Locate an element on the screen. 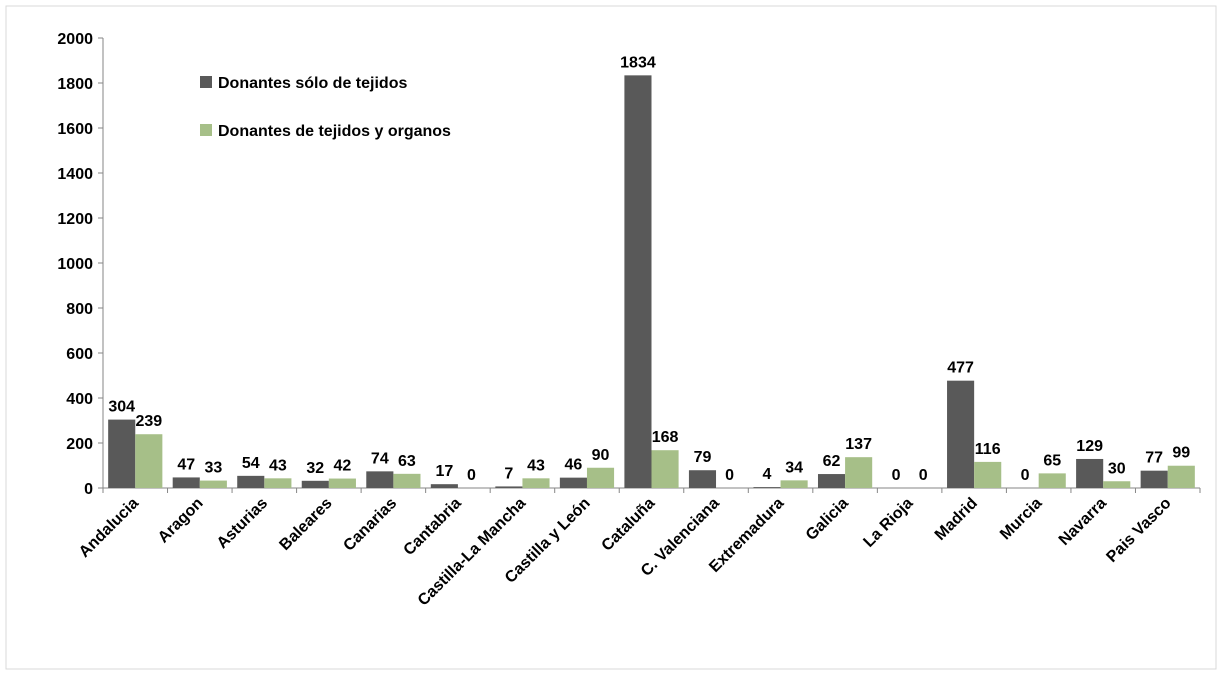 The width and height of the screenshot is (1223, 677). data-label: 32 is located at coordinates (315, 468).